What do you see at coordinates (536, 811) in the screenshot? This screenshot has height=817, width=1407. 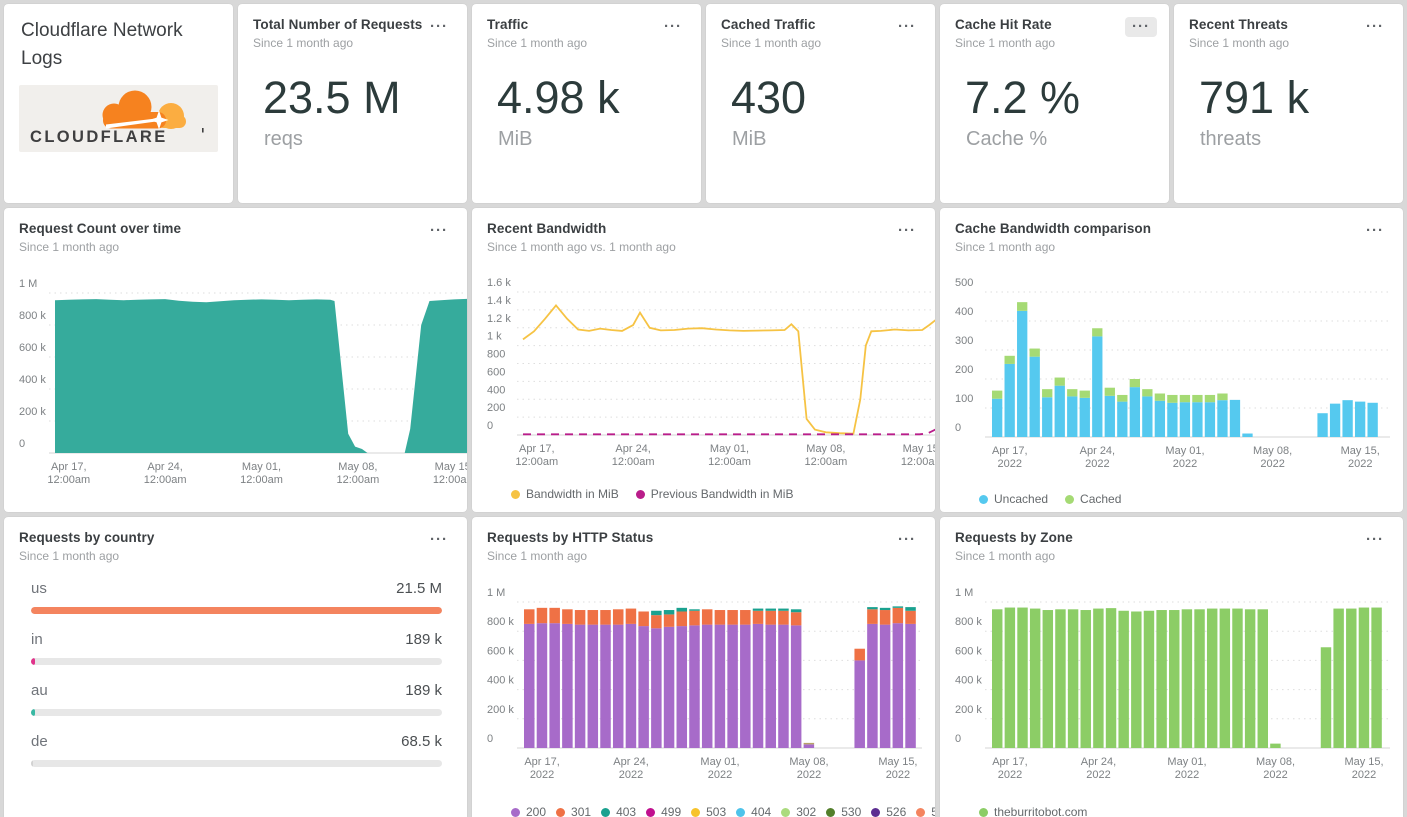 I see `legend-label: 200` at bounding box center [536, 811].